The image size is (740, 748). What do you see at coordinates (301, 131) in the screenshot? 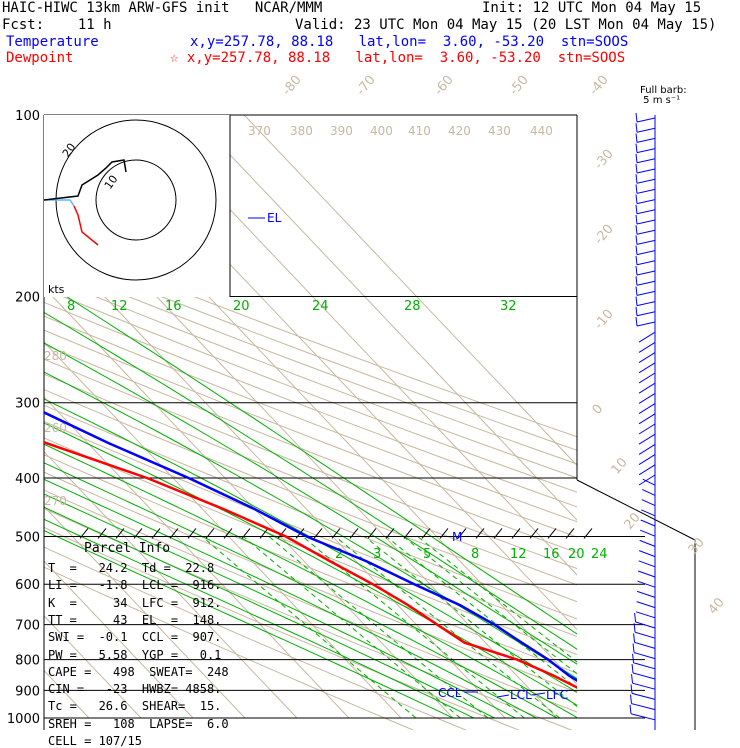
I see `theta-label: 380` at bounding box center [301, 131].